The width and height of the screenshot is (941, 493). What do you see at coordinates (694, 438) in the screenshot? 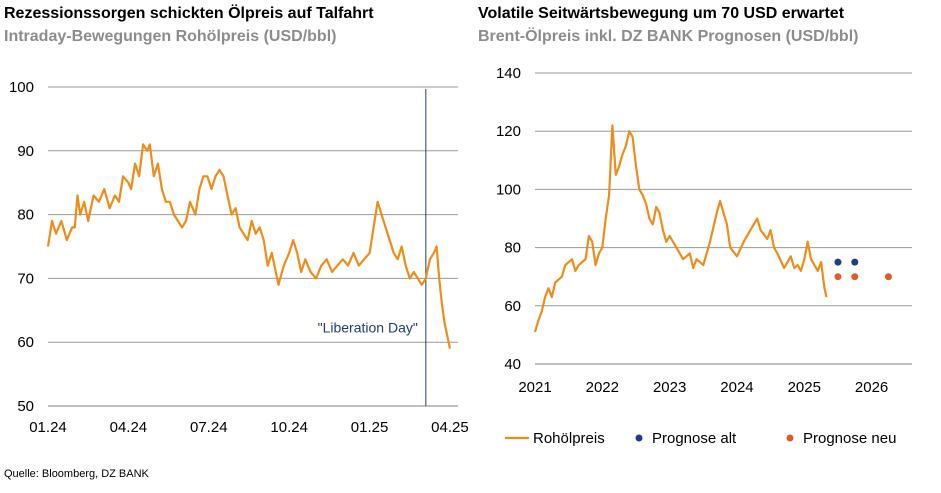
I see `legend-label: Prognose alt` at bounding box center [694, 438].